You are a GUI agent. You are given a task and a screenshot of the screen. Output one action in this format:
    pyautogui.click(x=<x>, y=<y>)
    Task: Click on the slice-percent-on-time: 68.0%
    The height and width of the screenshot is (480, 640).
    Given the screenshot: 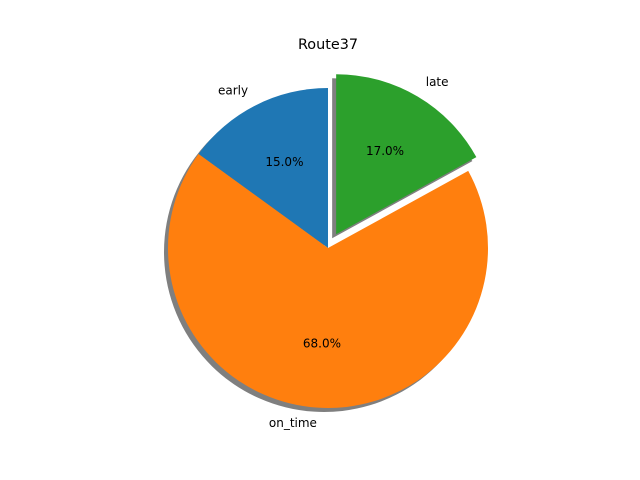 What is the action you would take?
    pyautogui.click(x=322, y=343)
    